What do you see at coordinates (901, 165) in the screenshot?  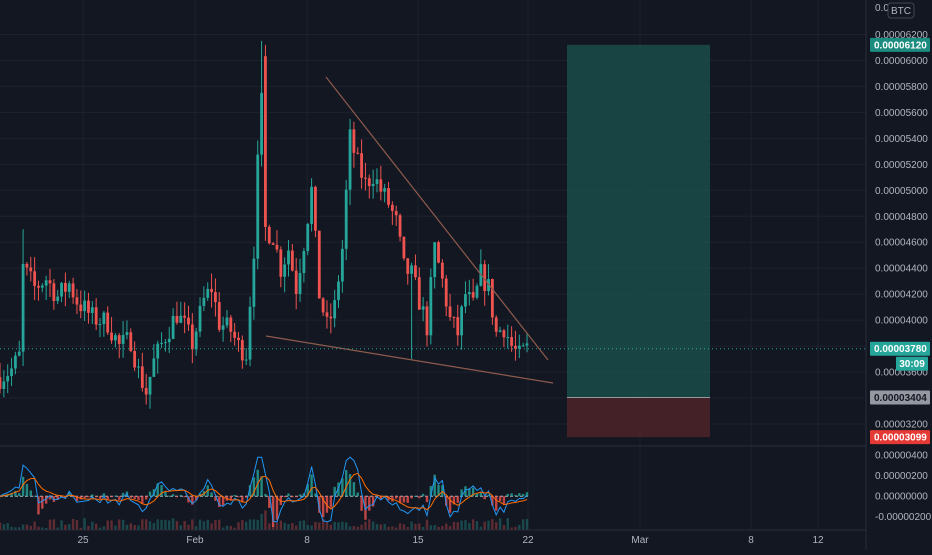 I see `price-tick-label: 0.00005200` at bounding box center [901, 165].